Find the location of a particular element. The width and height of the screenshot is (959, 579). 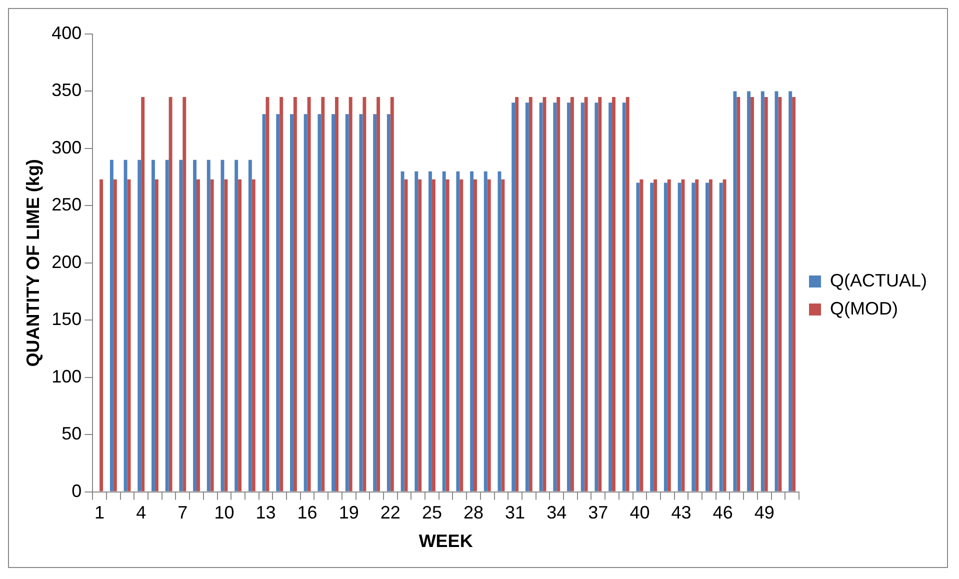

y-tick-label: 0 is located at coordinates (77, 490).